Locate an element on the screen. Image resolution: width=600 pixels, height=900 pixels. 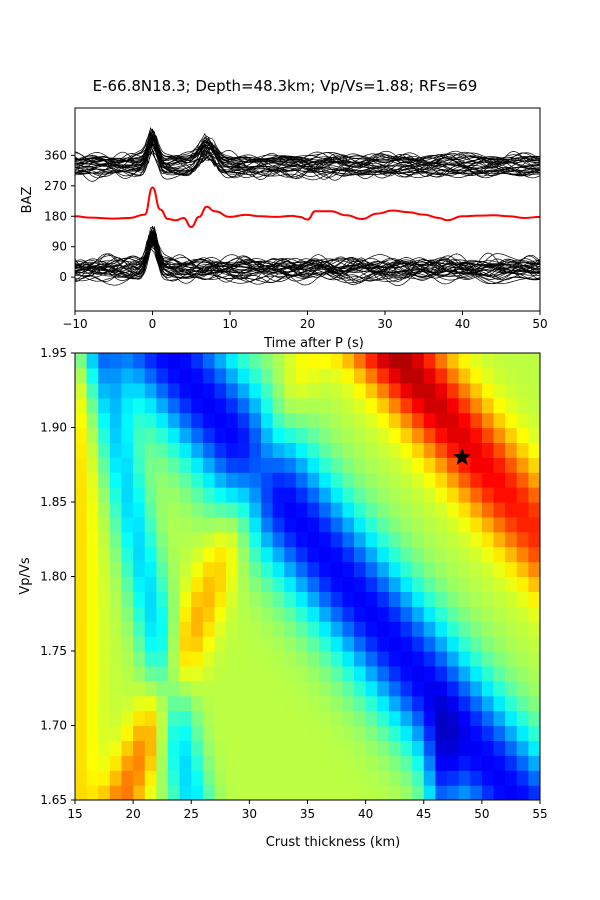
rf-x-tick-label: −10 is located at coordinates (74, 324).